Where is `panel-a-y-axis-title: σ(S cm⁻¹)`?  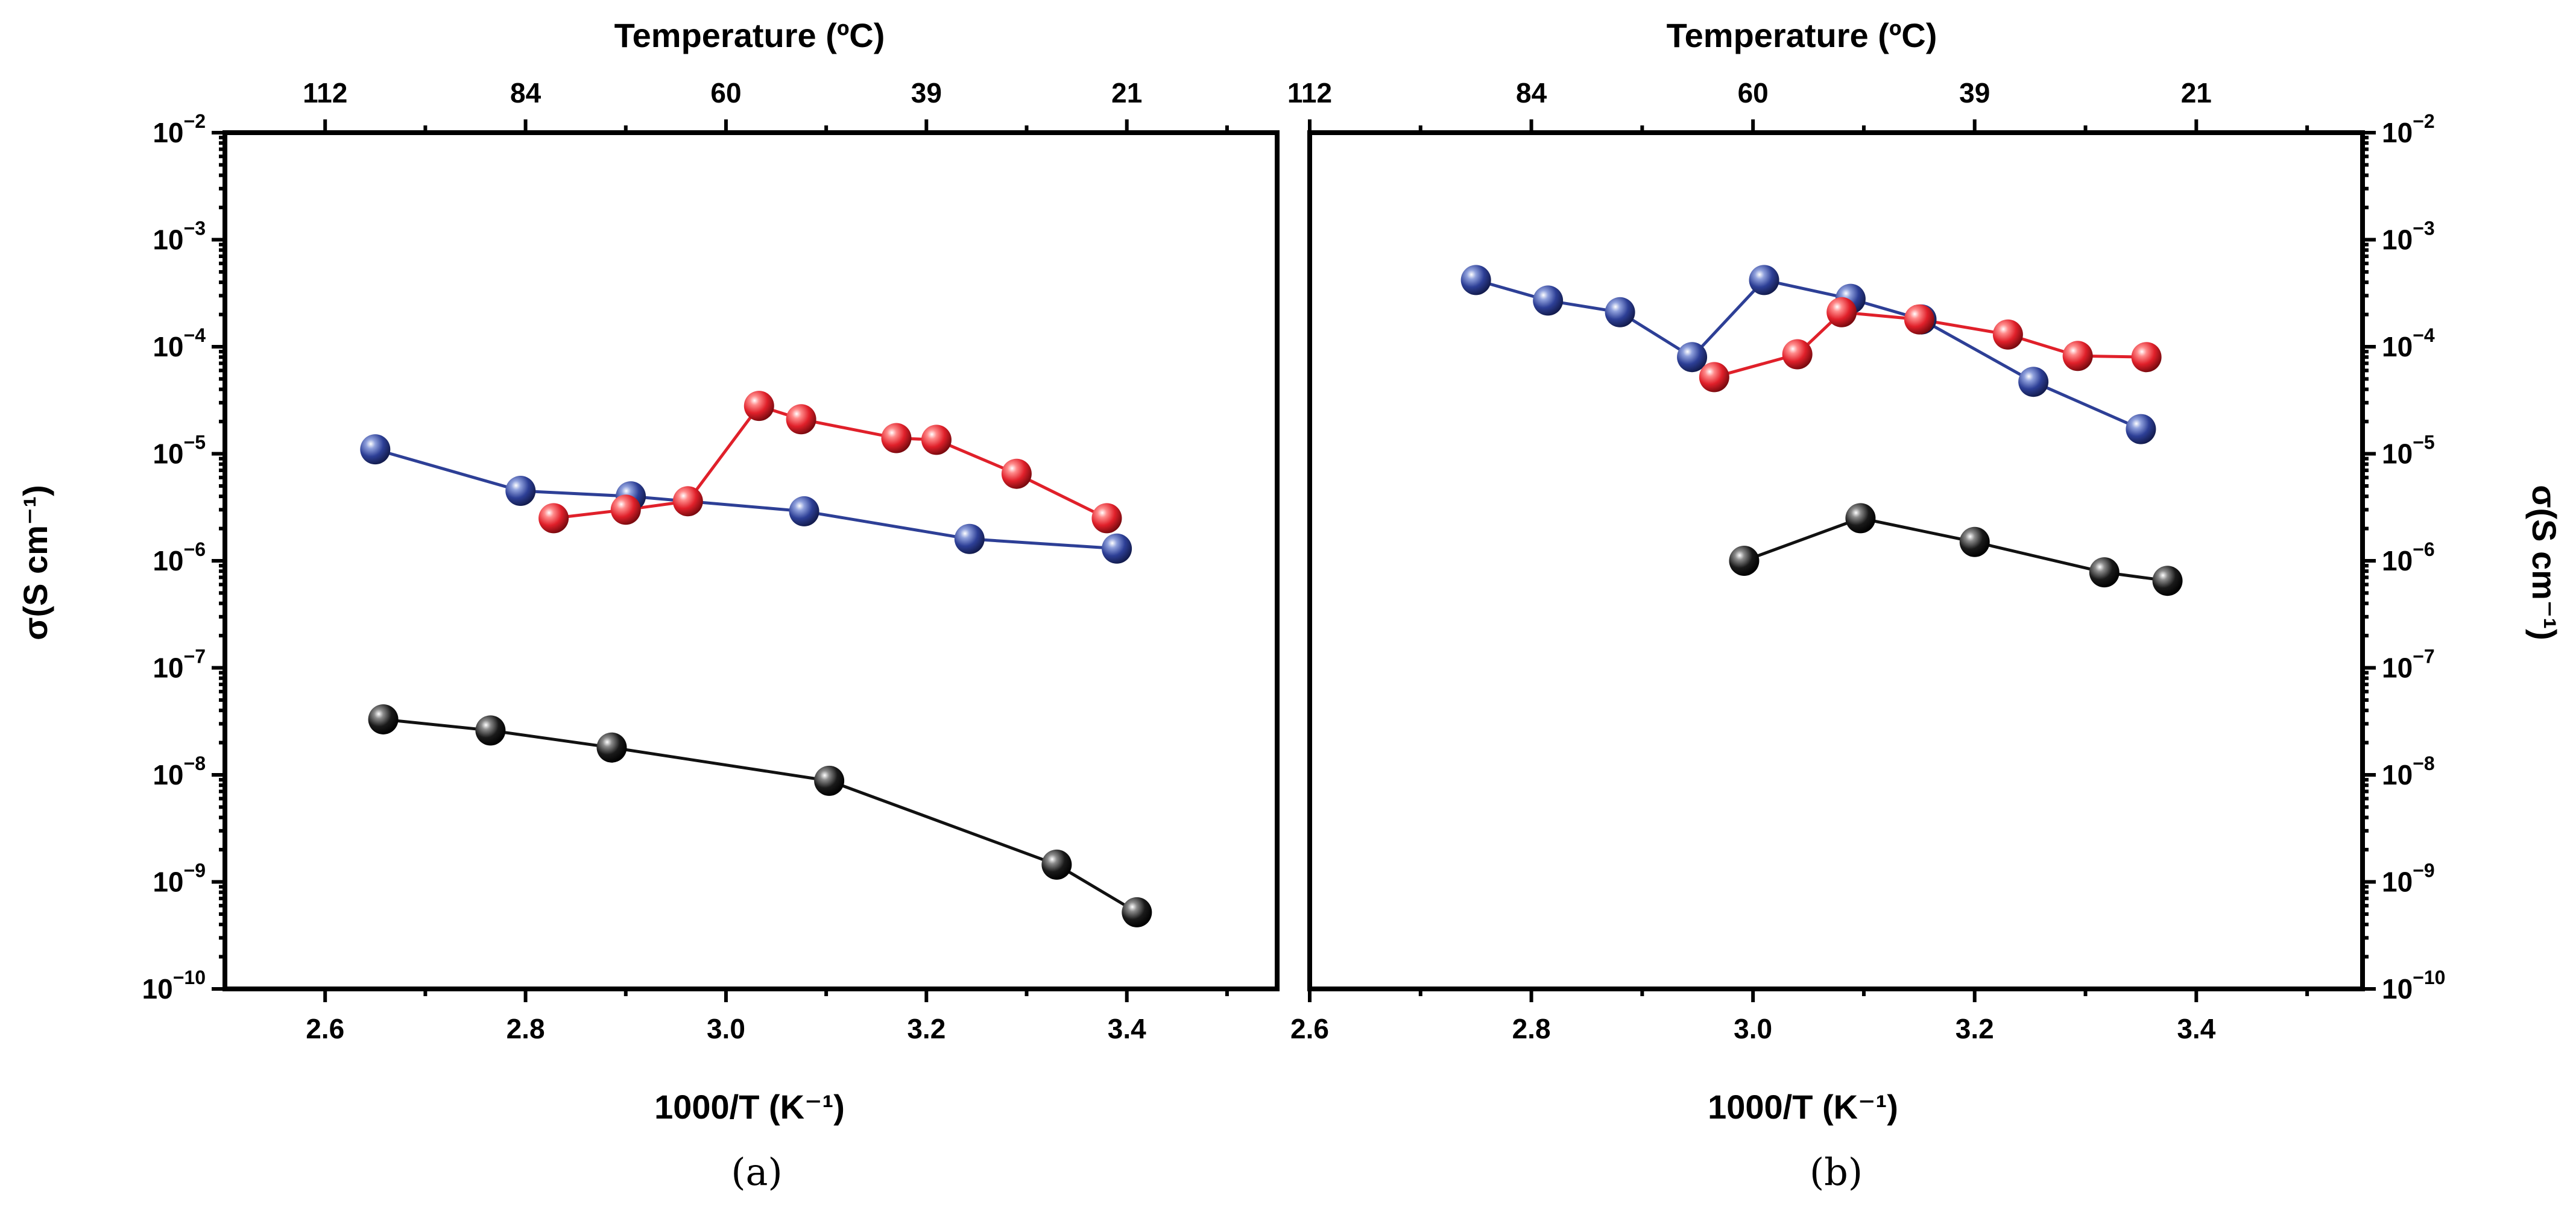
panel-a-y-axis-title: σ(S cm⁻¹) is located at coordinates (35, 562).